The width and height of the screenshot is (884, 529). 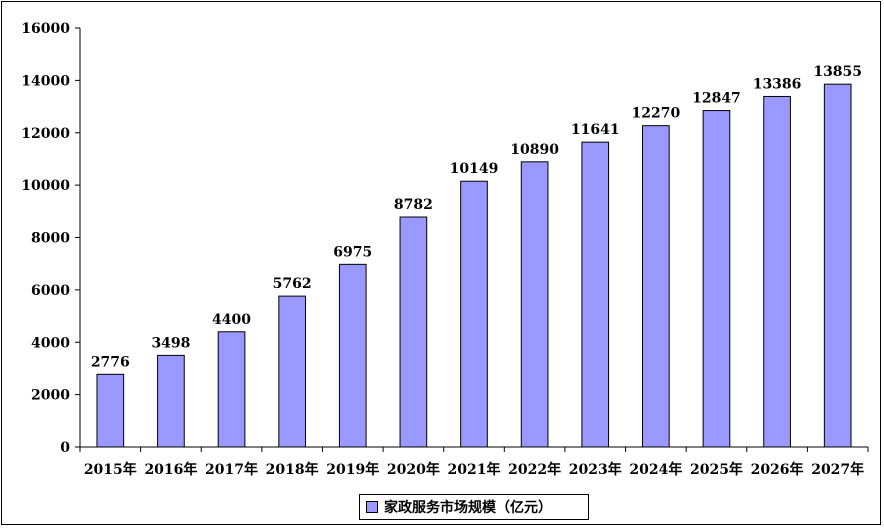 I want to click on y-tick-label: 14000, so click(x=45, y=81).